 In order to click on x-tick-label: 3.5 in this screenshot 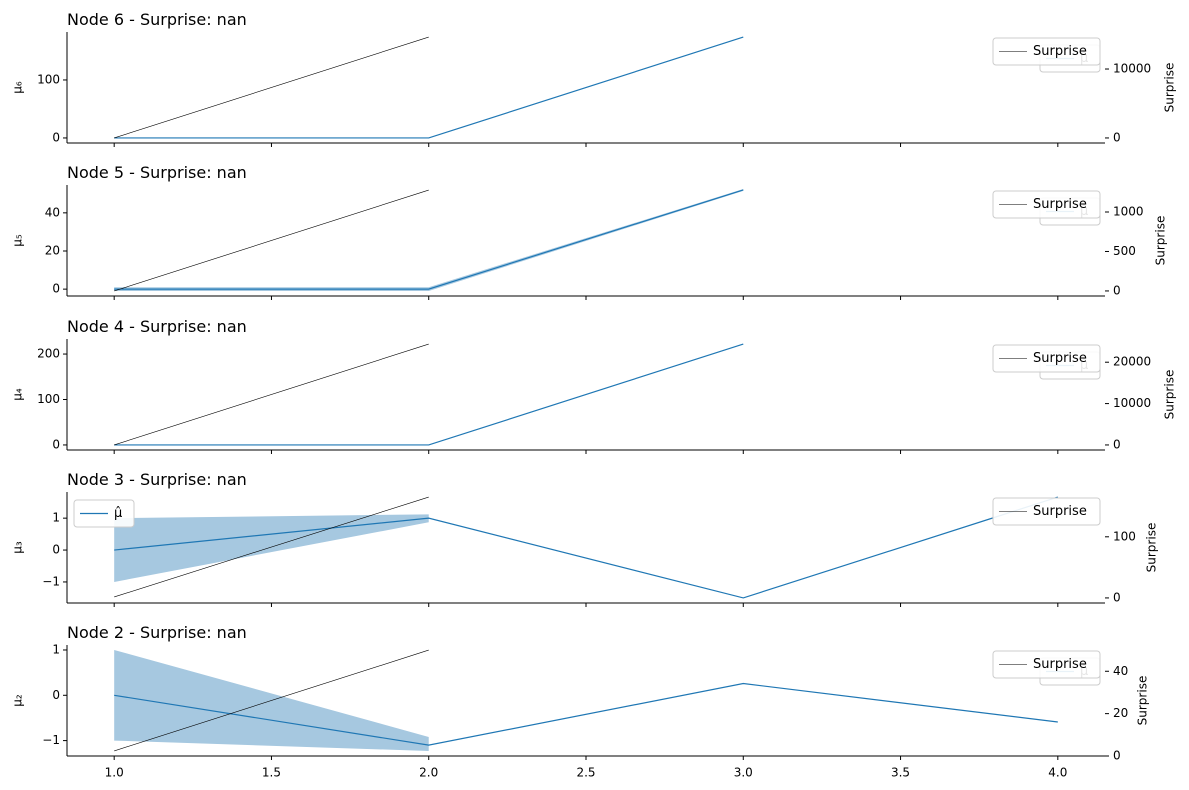, I will do `click(900, 773)`.